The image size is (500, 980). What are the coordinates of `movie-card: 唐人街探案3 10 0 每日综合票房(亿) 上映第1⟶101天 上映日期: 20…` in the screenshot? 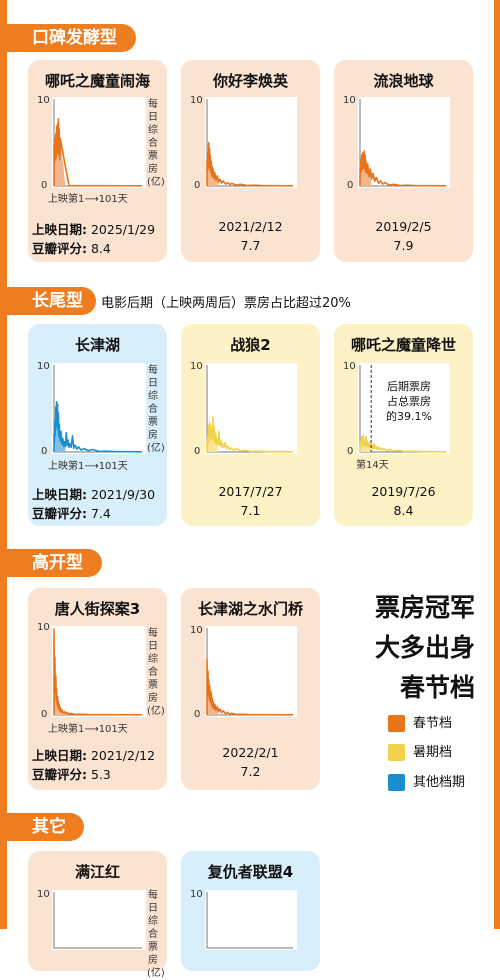 It's located at (97, 689).